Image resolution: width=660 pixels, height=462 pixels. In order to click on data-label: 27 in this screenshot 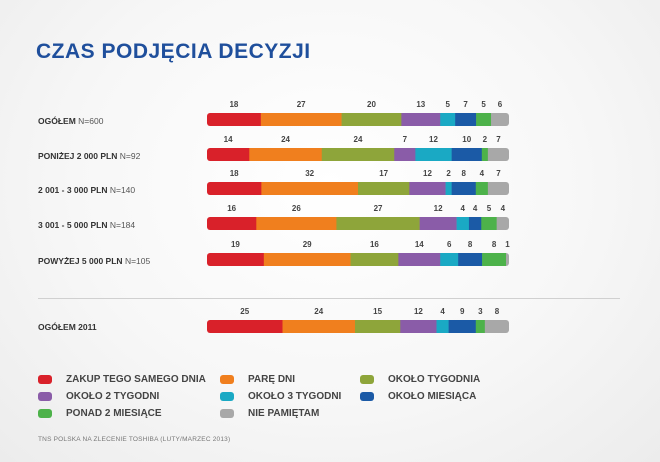, I will do `click(301, 104)`.